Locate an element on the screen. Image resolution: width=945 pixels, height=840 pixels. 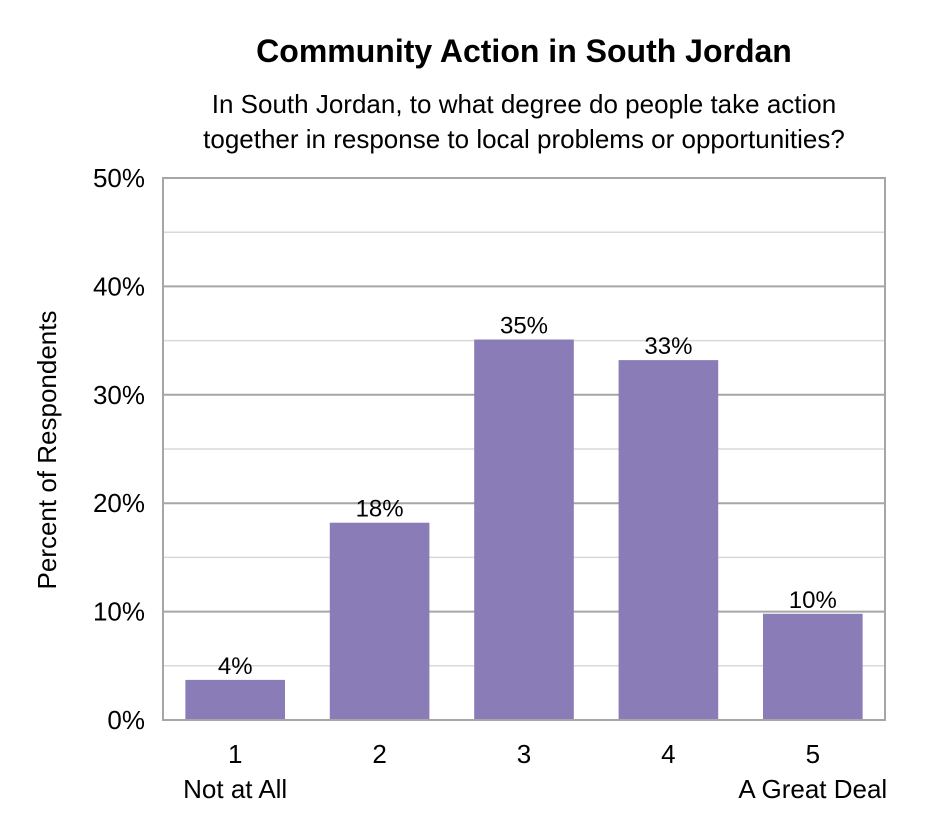
data-label: 33% is located at coordinates (668, 346).